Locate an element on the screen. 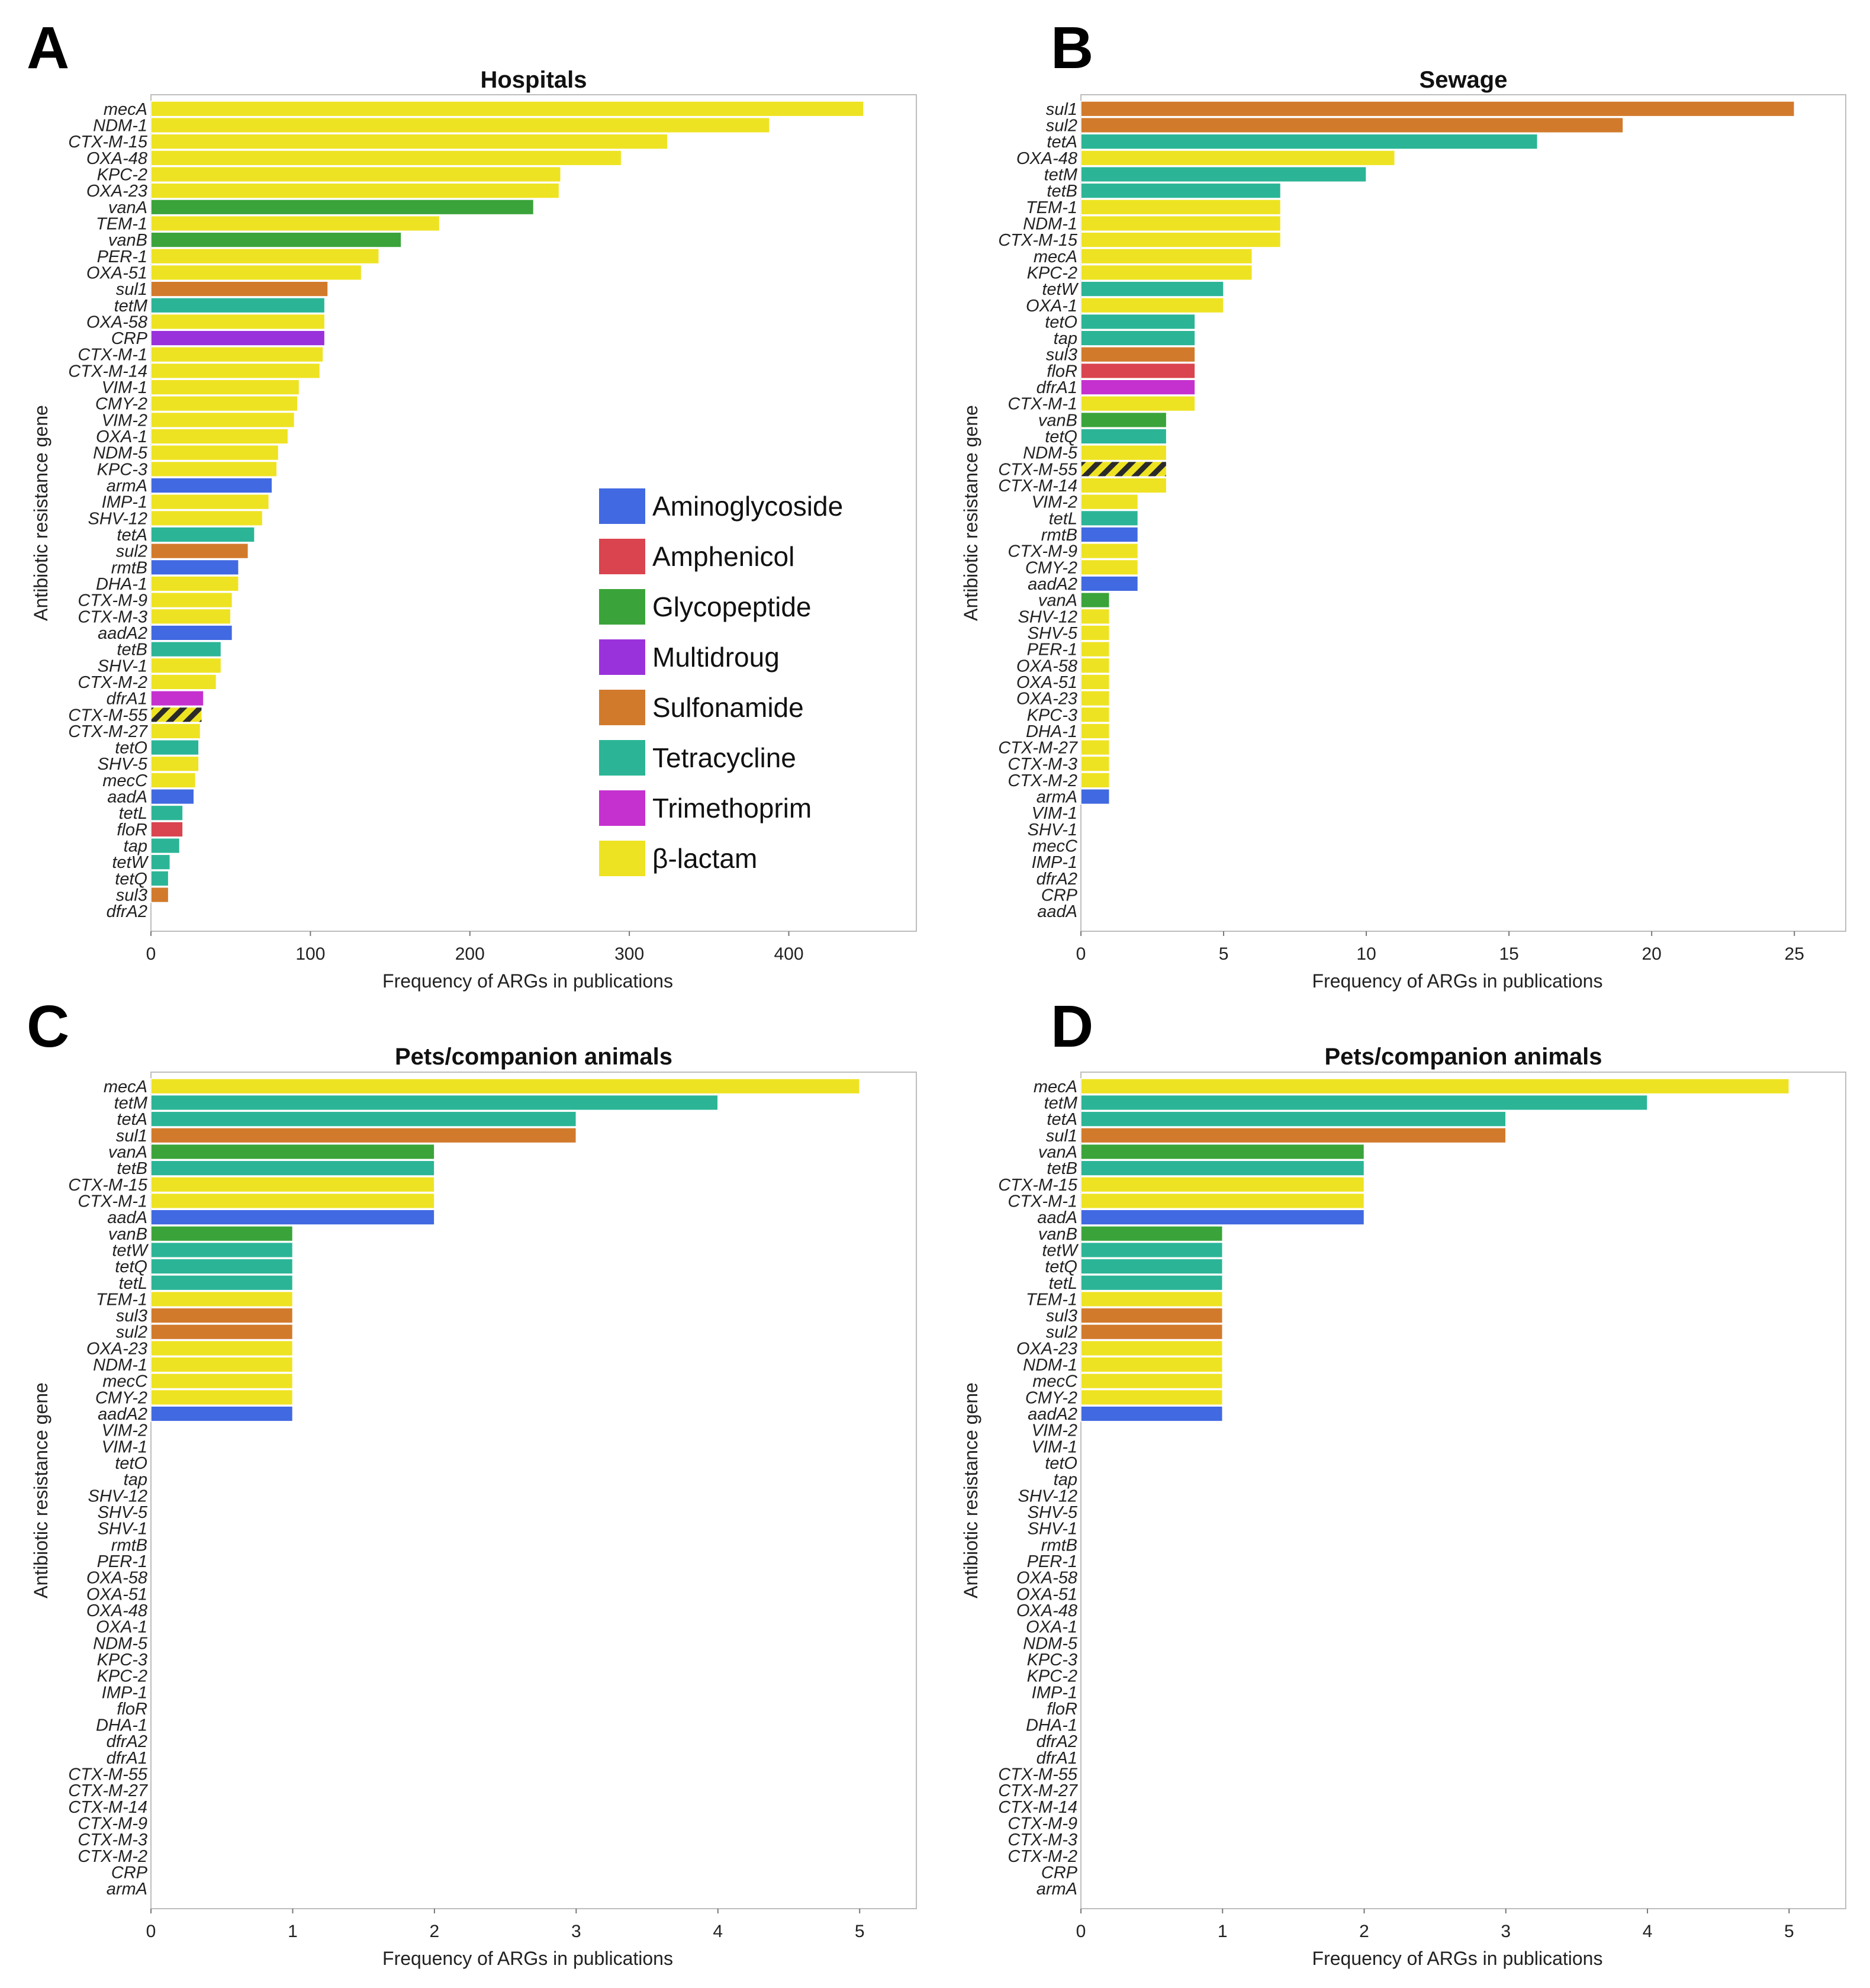 The height and width of the screenshot is (1988, 1870). gene-label: vanA is located at coordinates (1057, 600).